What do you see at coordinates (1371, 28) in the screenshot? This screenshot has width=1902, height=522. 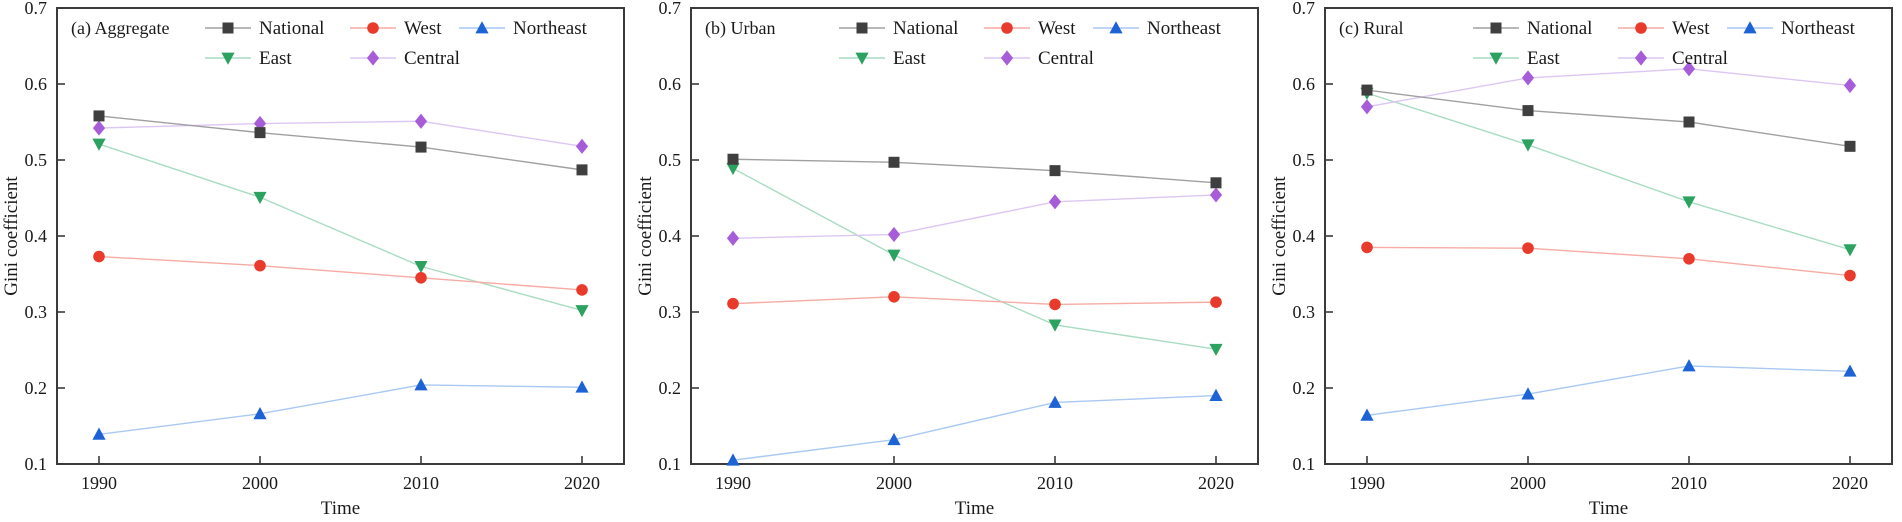 I see `panel-label: (c) Rural` at bounding box center [1371, 28].